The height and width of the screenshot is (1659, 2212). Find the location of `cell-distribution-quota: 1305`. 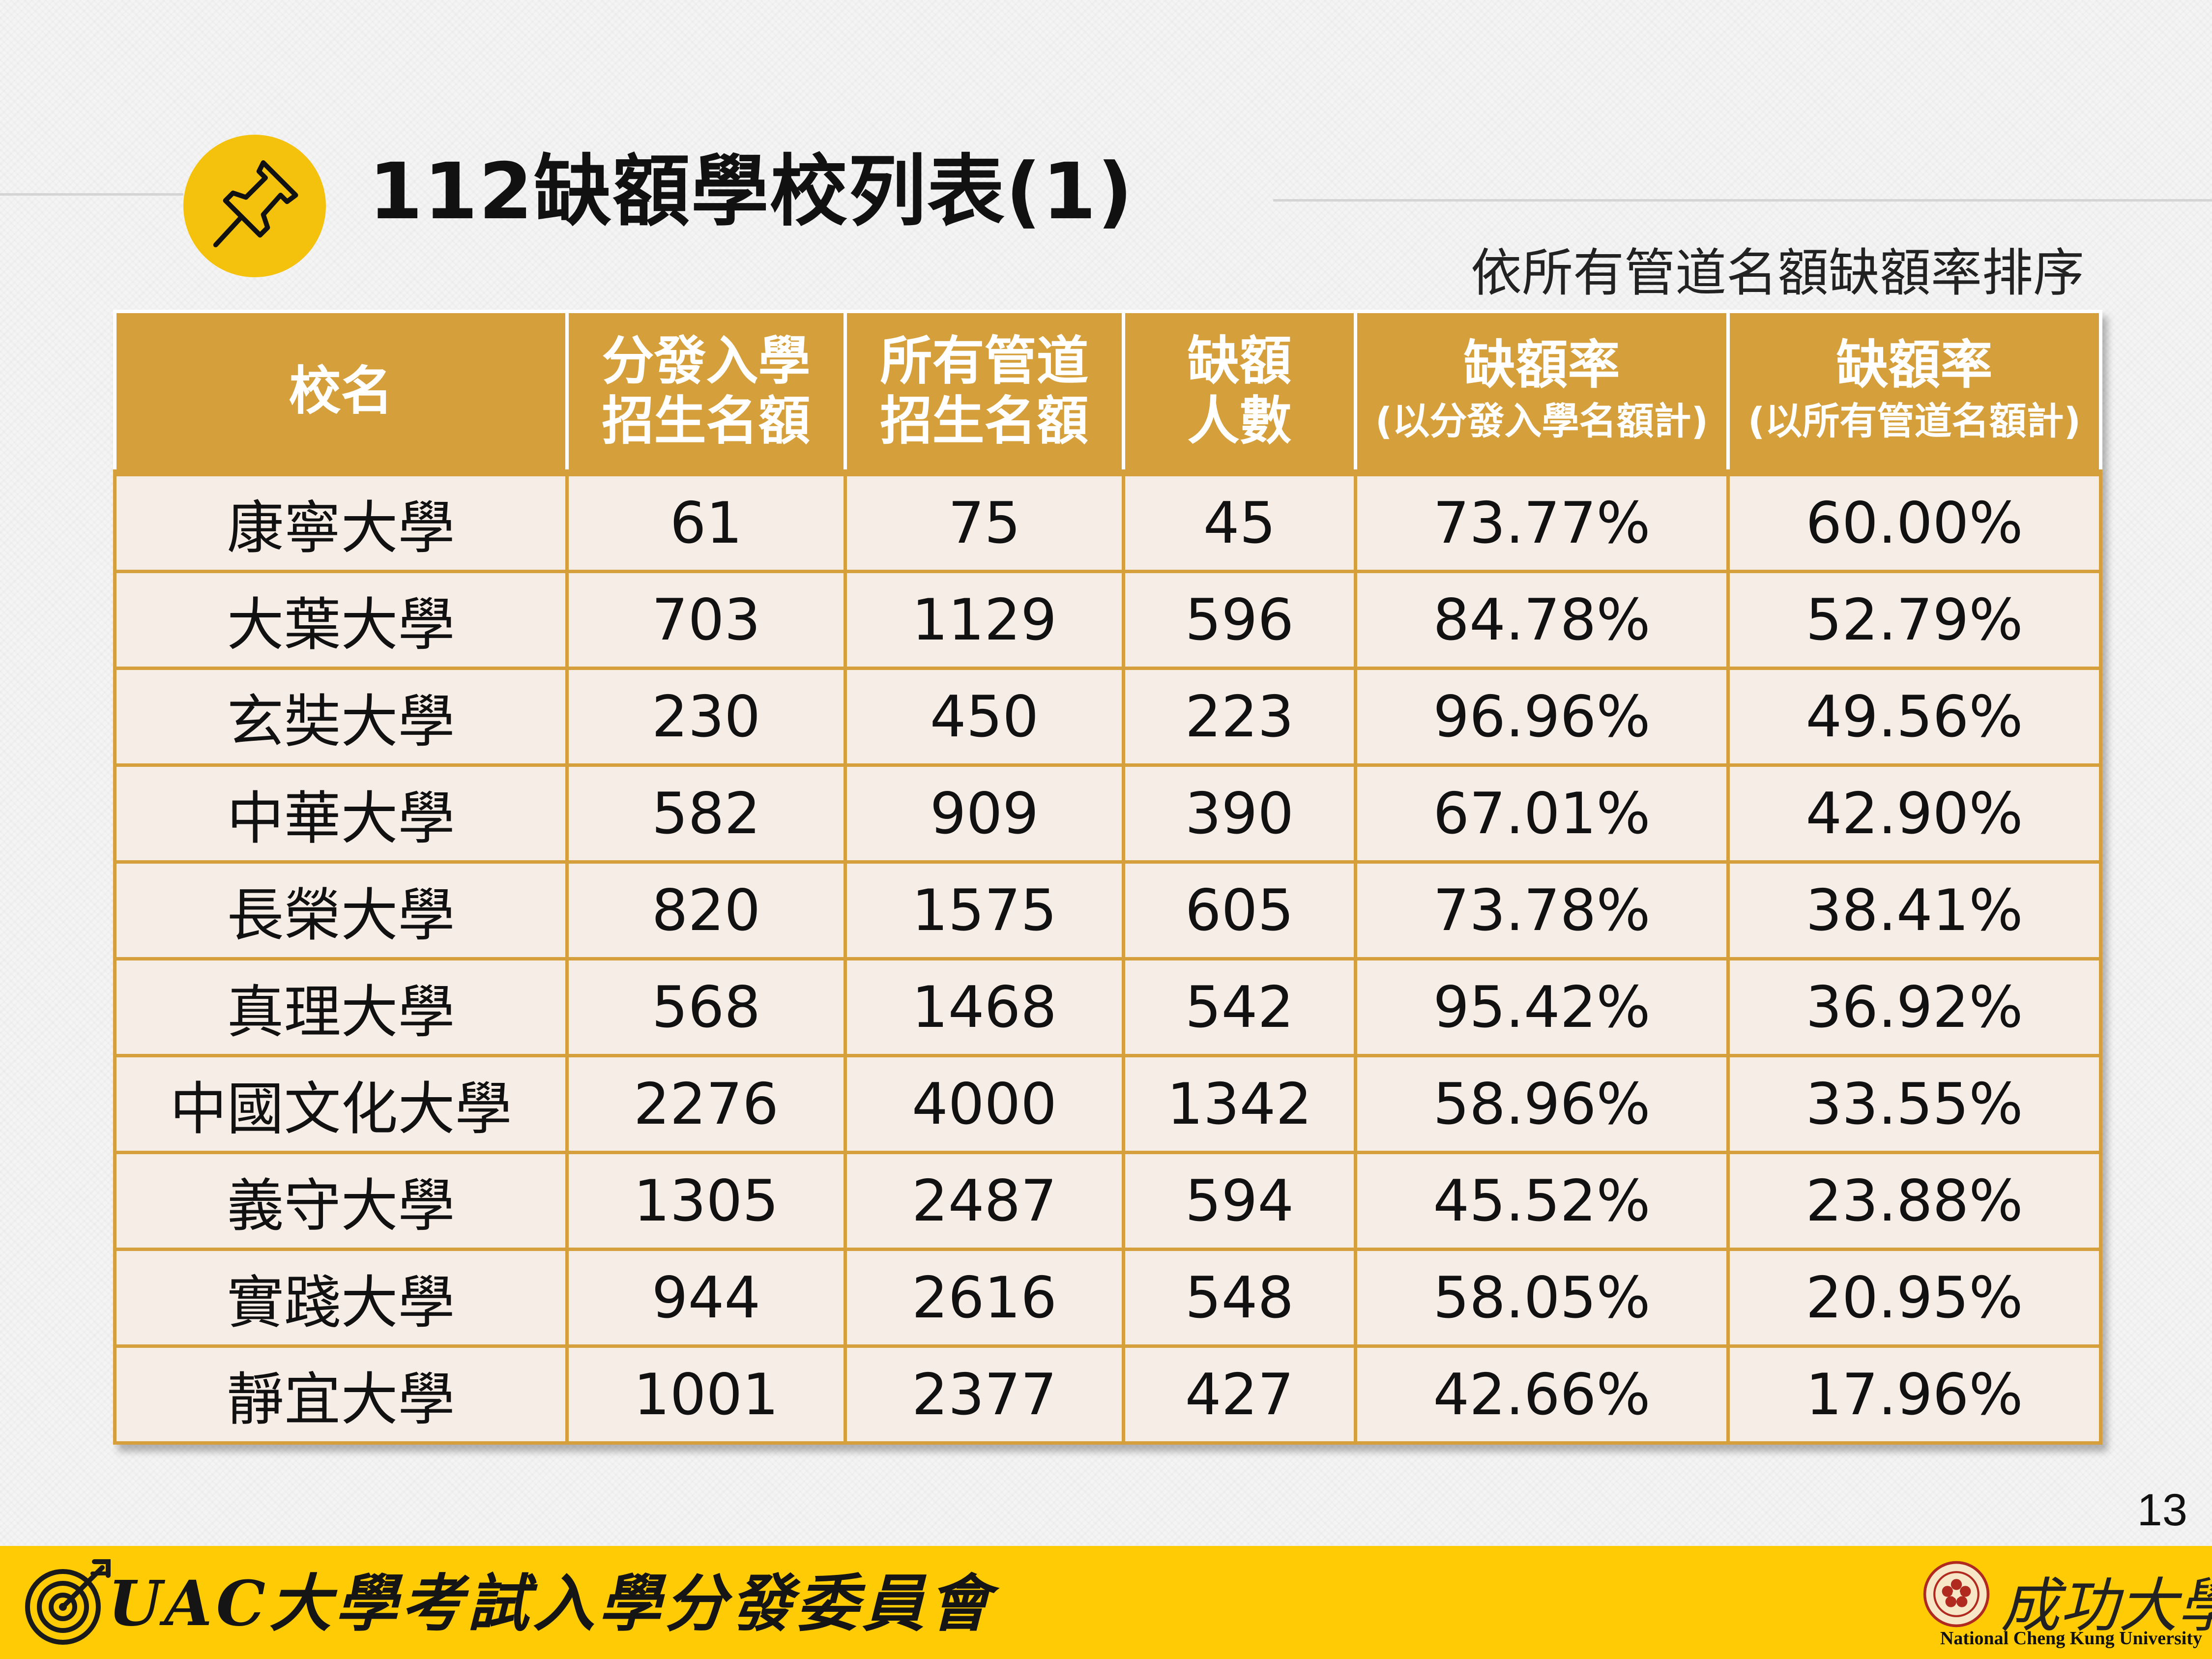

cell-distribution-quota: 1305 is located at coordinates (706, 1201).